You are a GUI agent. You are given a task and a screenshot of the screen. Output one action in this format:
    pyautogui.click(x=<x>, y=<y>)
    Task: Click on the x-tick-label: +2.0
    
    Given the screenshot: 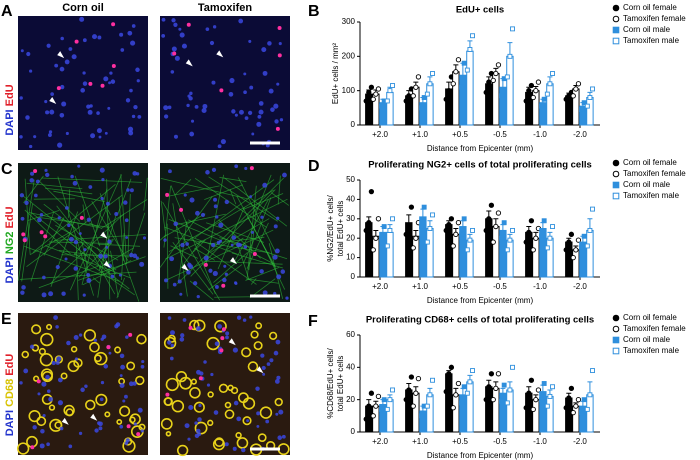 What is the action you would take?
    pyautogui.click(x=380, y=441)
    